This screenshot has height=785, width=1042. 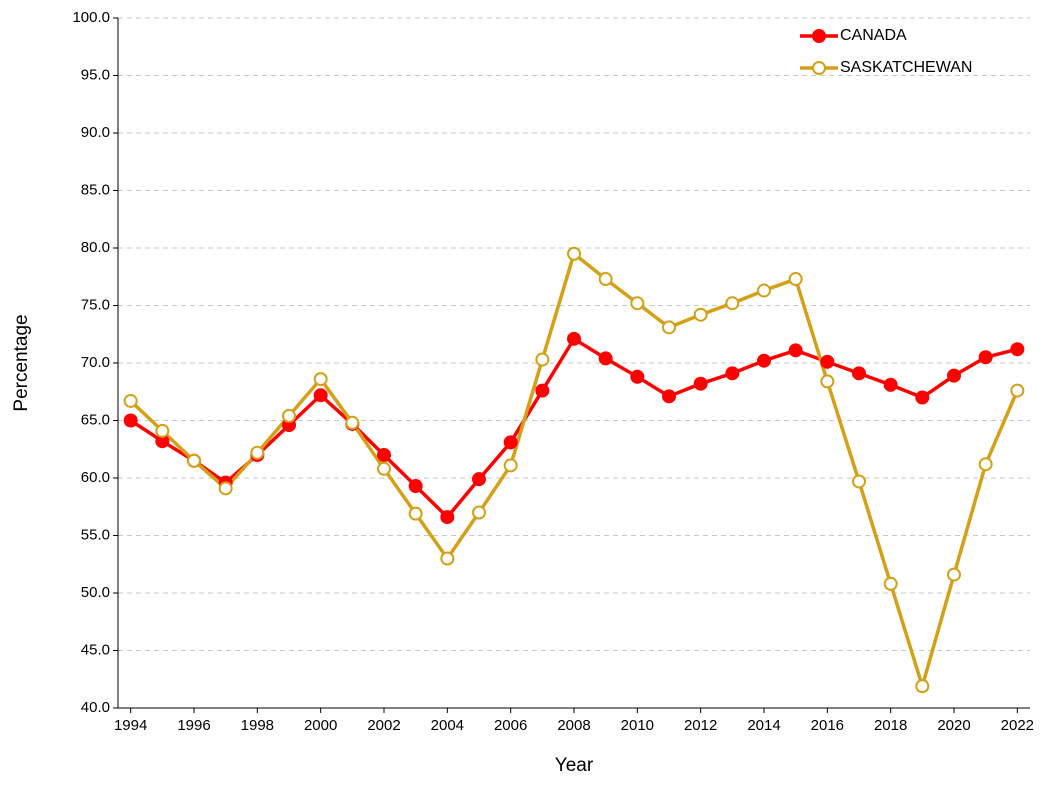 What do you see at coordinates (637, 725) in the screenshot?
I see `x-tick-label: 2010` at bounding box center [637, 725].